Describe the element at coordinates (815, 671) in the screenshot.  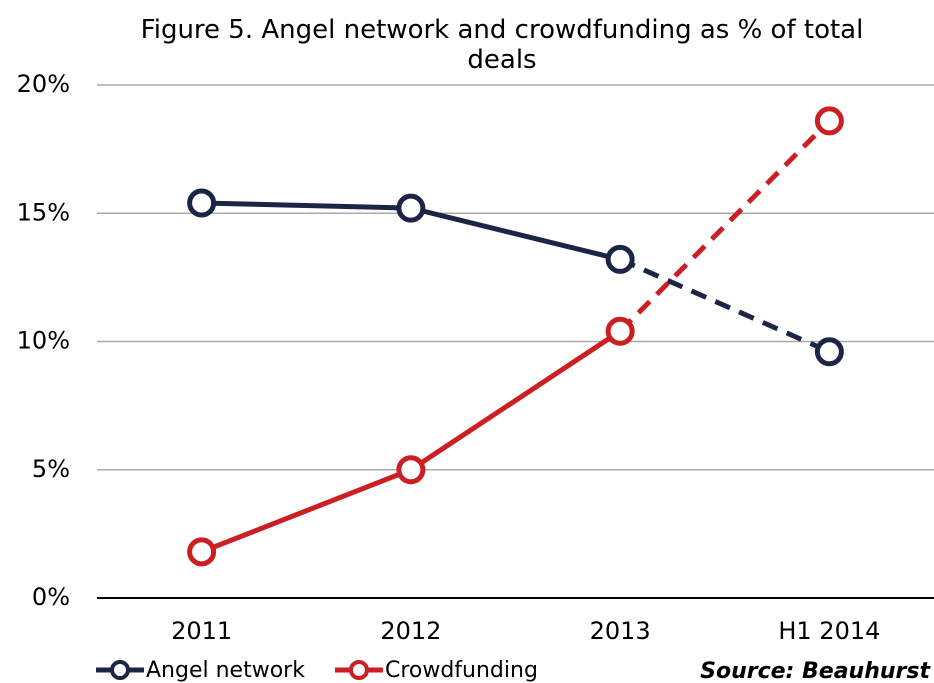
I see `source: Source: Beauhurst` at that location.